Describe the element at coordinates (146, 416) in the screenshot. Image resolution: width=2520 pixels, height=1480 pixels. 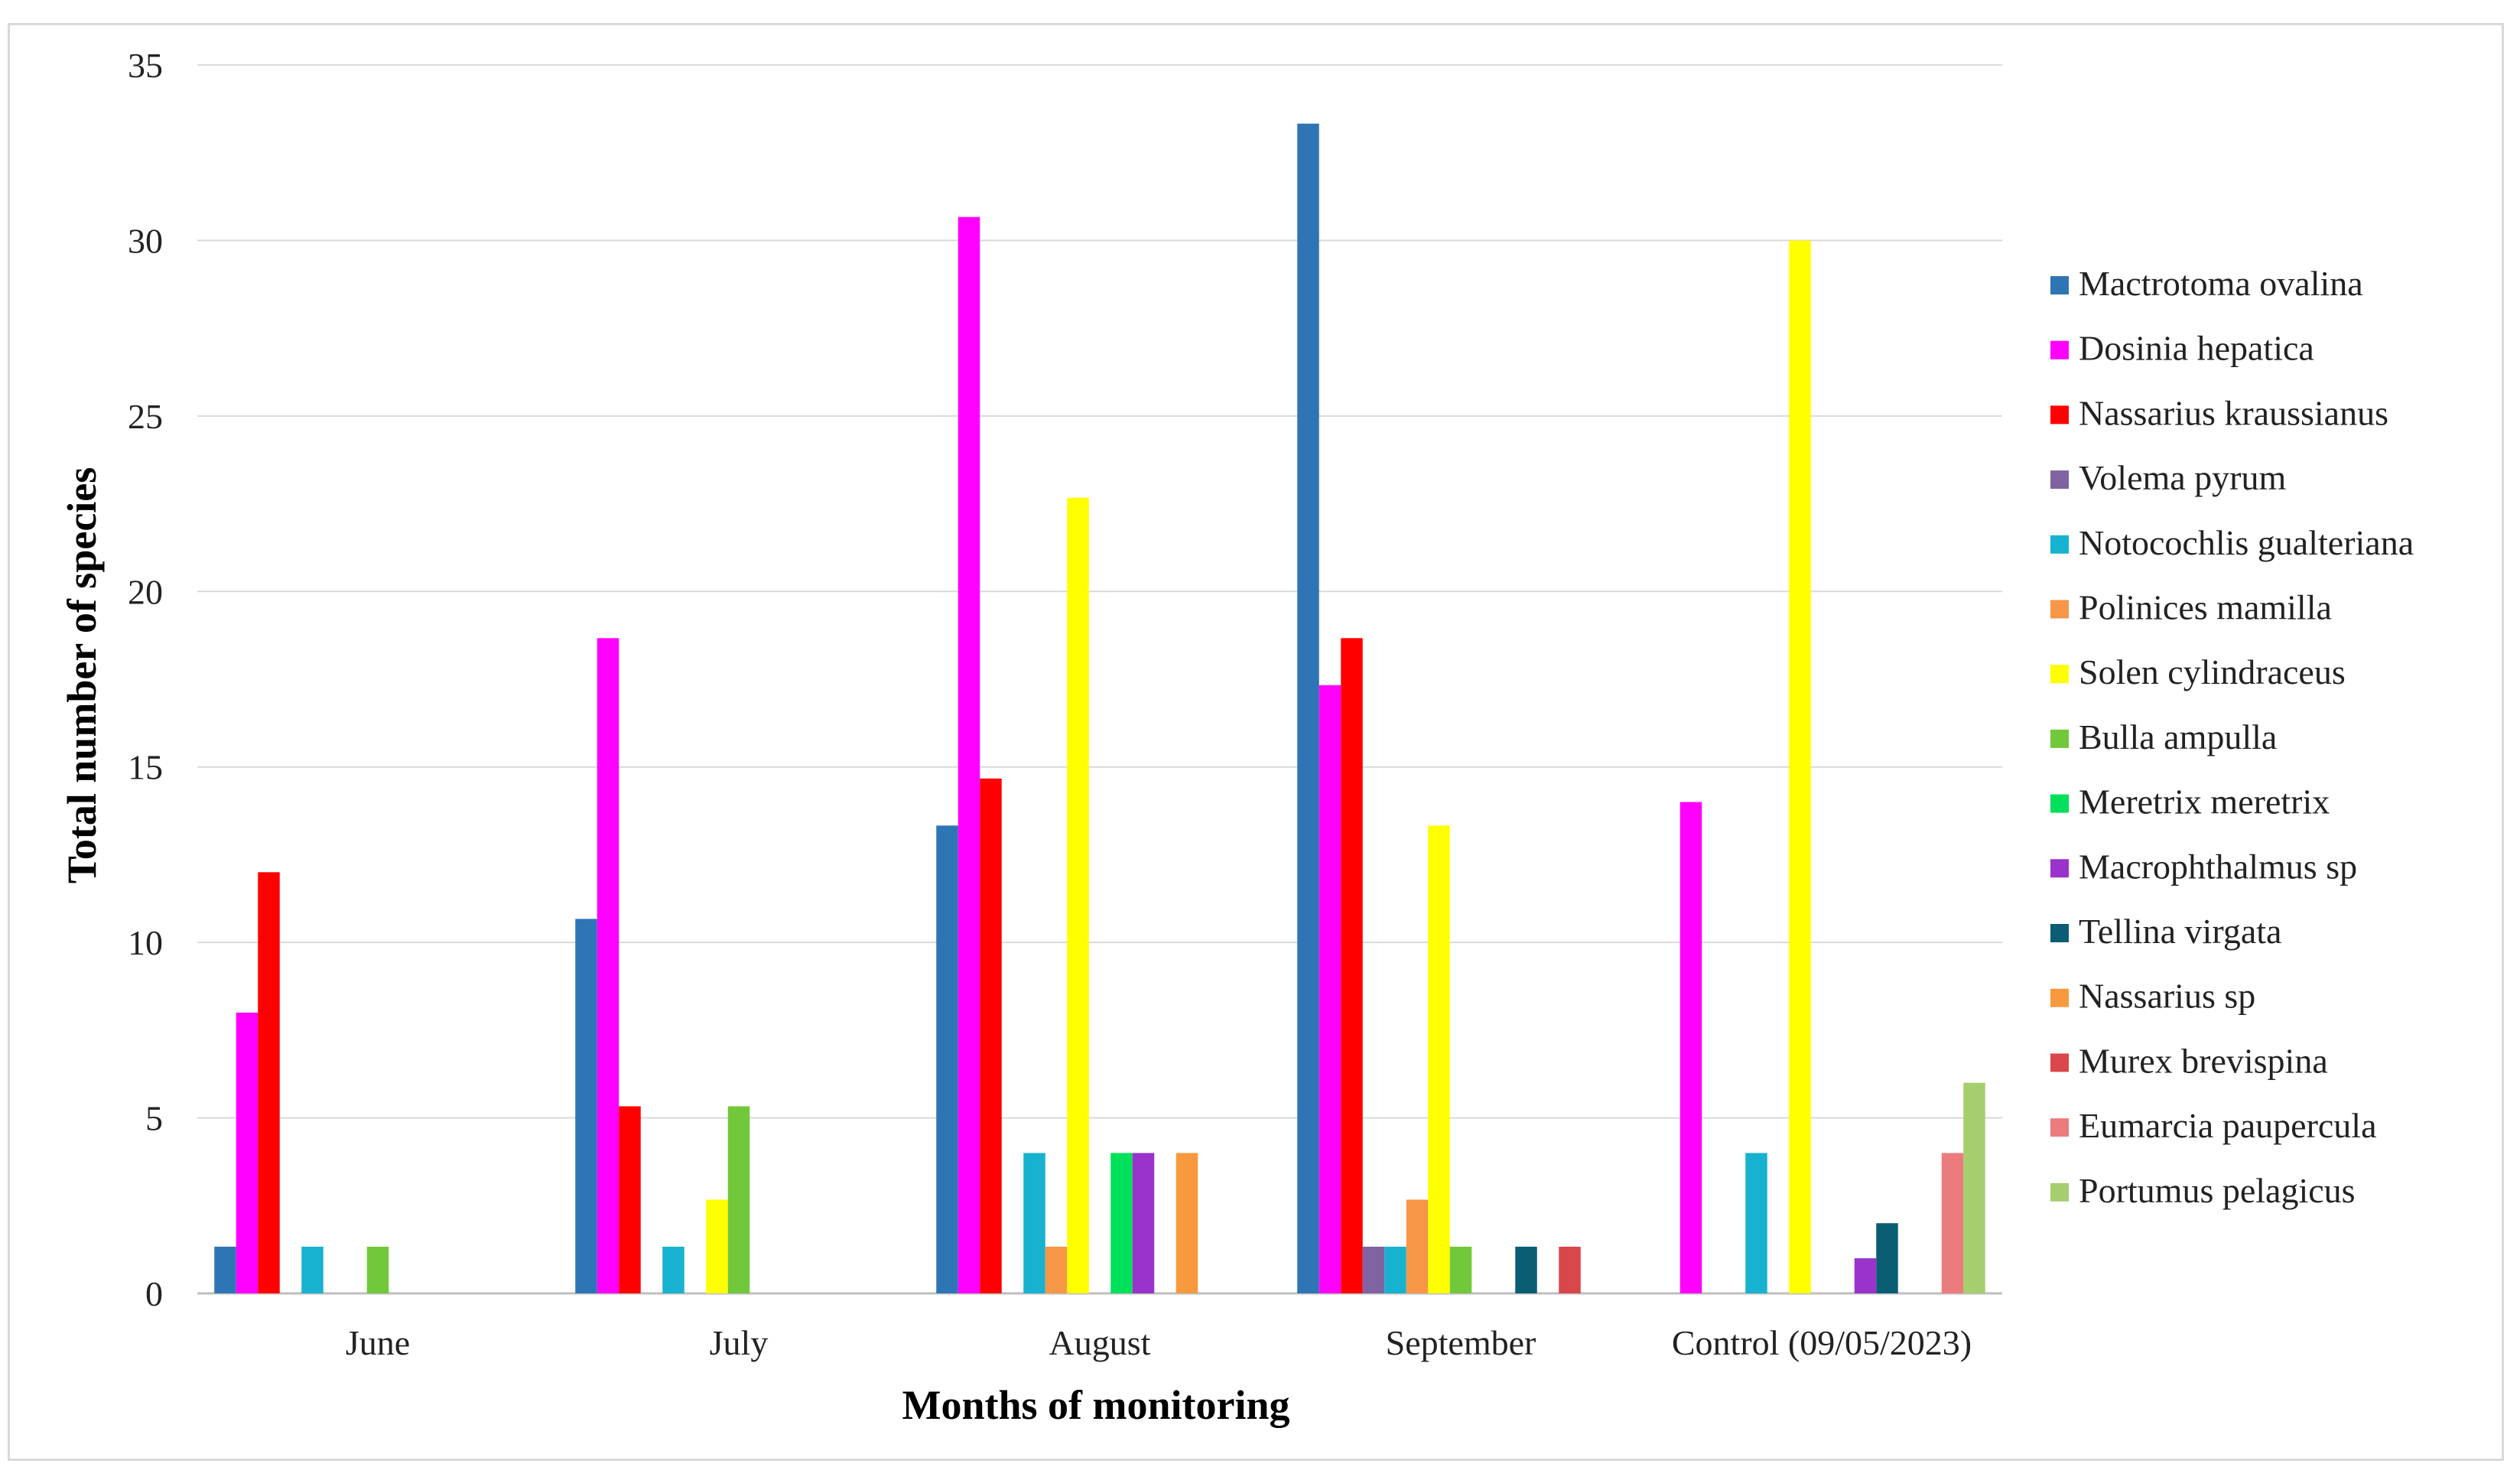
I see `y-tick-label: 25` at that location.